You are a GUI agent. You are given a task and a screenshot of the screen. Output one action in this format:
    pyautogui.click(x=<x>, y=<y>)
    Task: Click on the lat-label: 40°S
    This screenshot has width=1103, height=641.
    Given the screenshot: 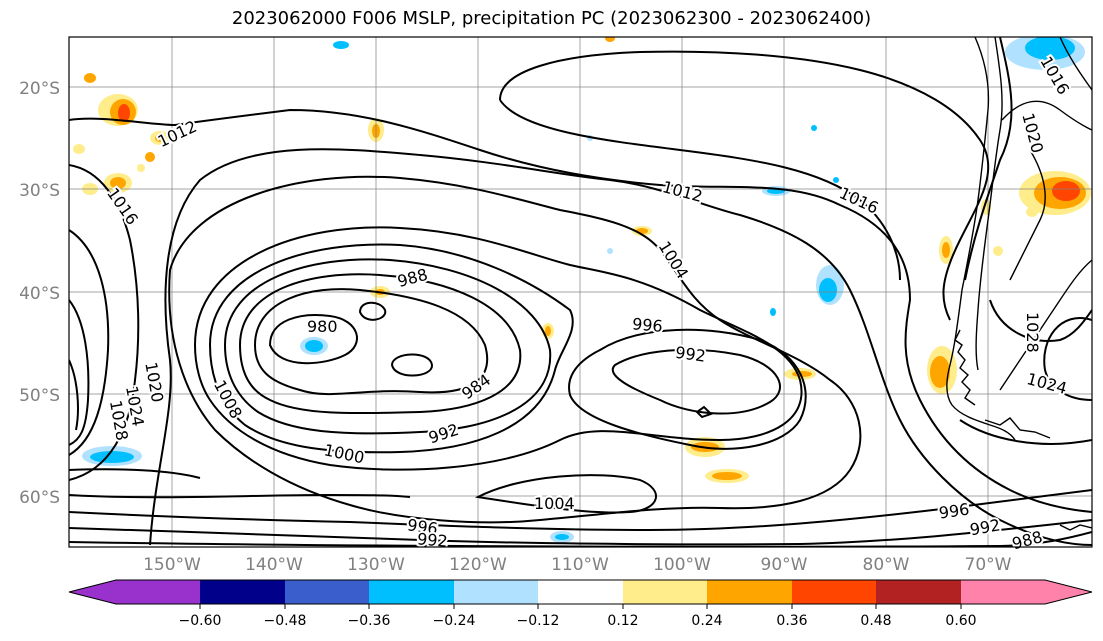 What is the action you would take?
    pyautogui.click(x=39, y=294)
    